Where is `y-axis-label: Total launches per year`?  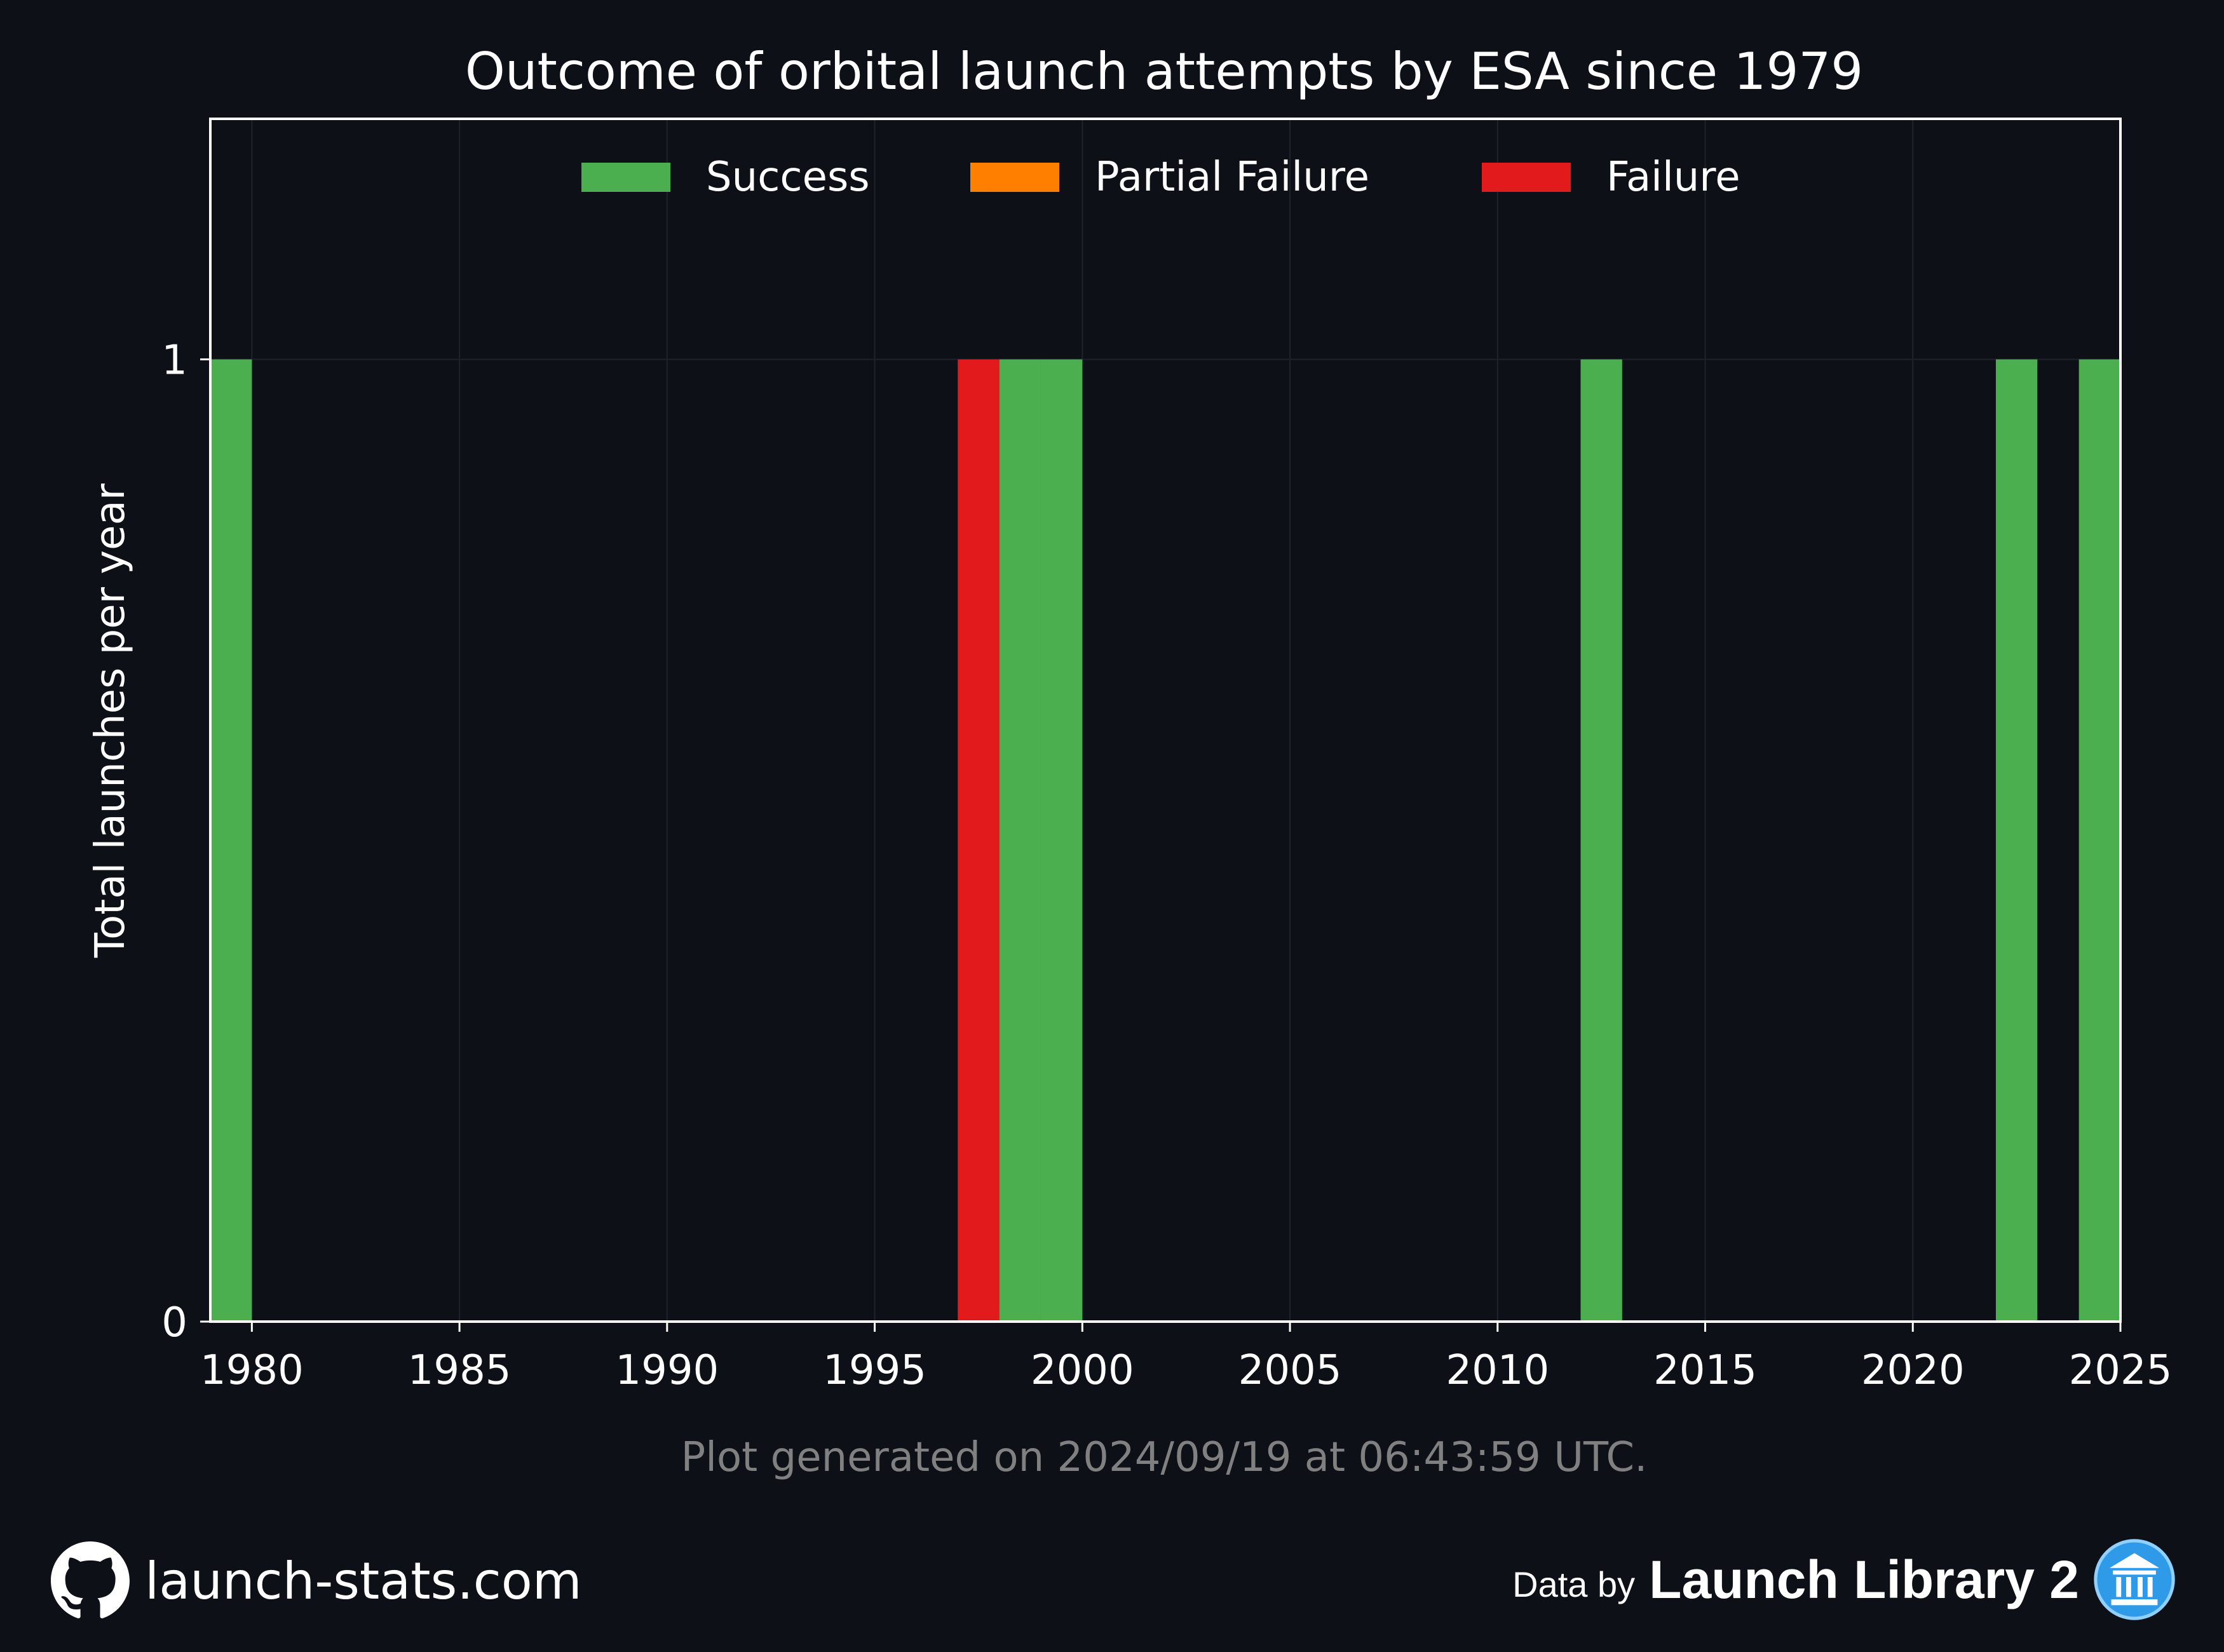
y-axis-label: Total launches per year is located at coordinates (110, 721).